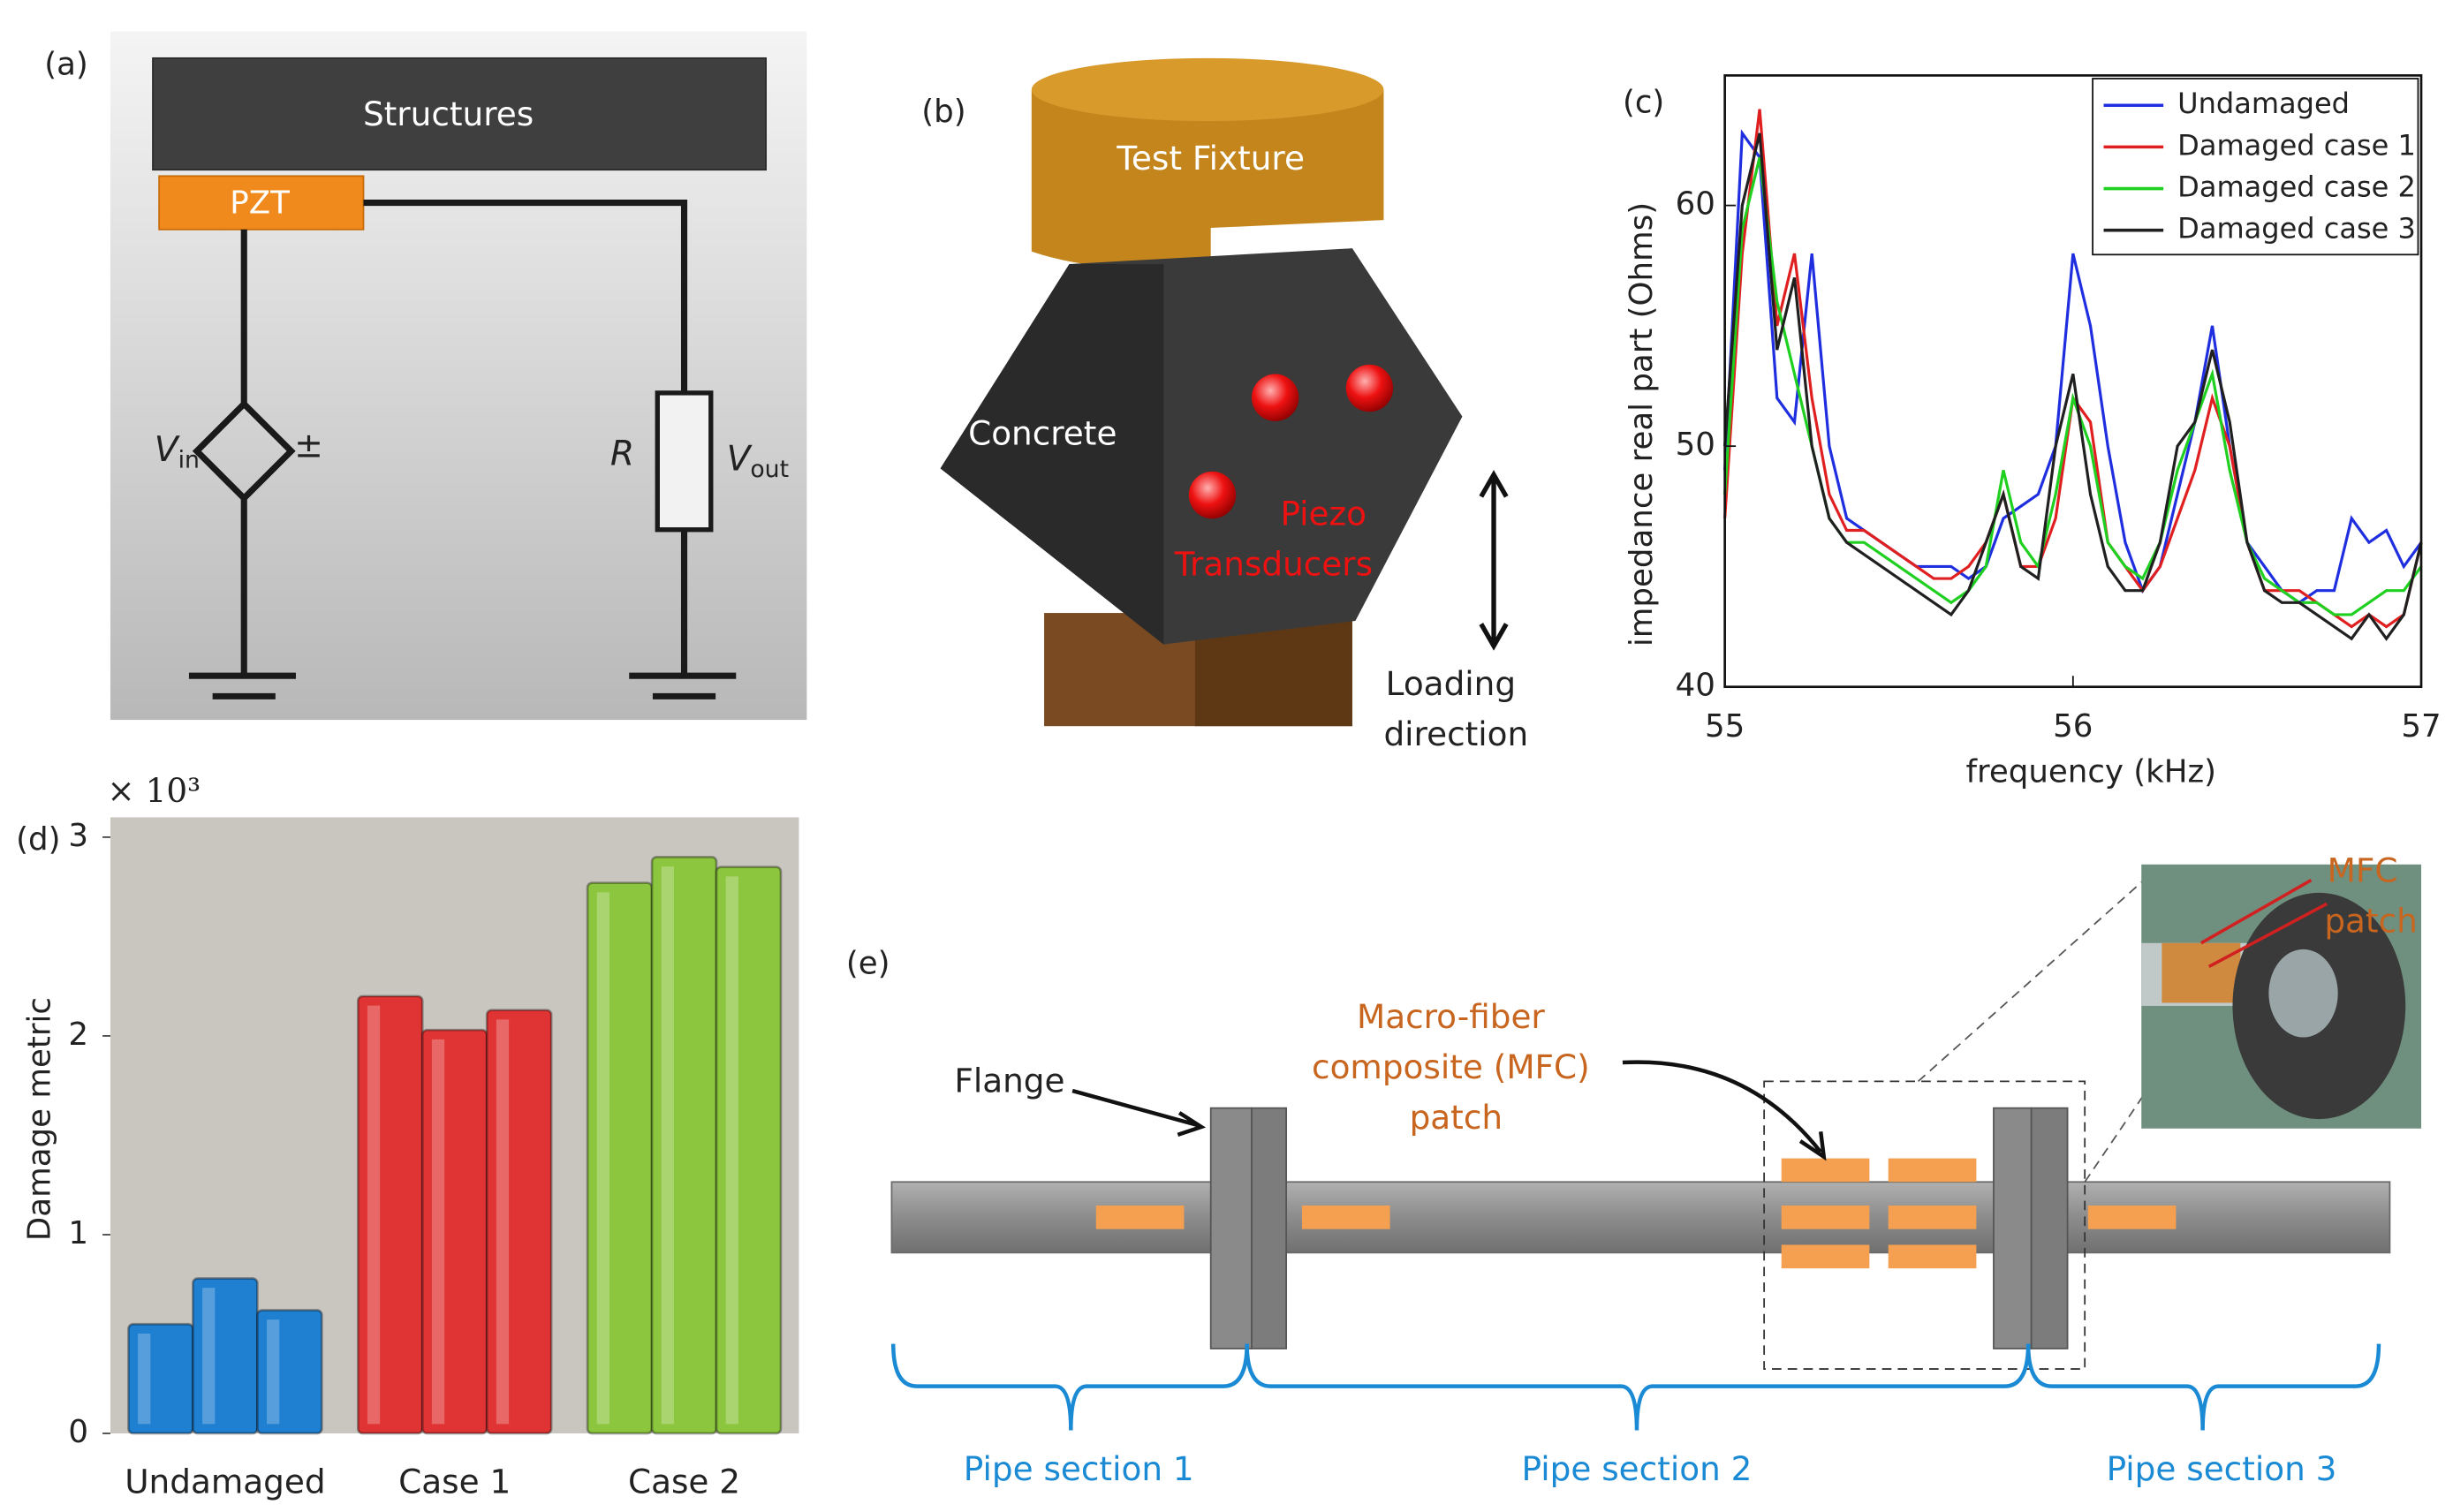  I want to click on transducer-label: Piezo Transducers, so click(1275, 539).